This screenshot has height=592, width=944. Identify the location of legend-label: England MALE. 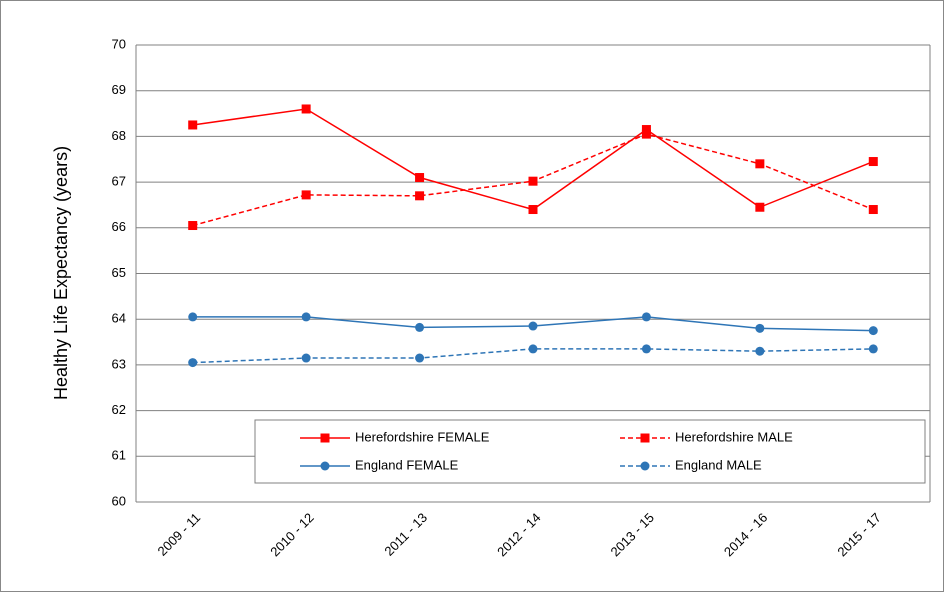
(718, 464).